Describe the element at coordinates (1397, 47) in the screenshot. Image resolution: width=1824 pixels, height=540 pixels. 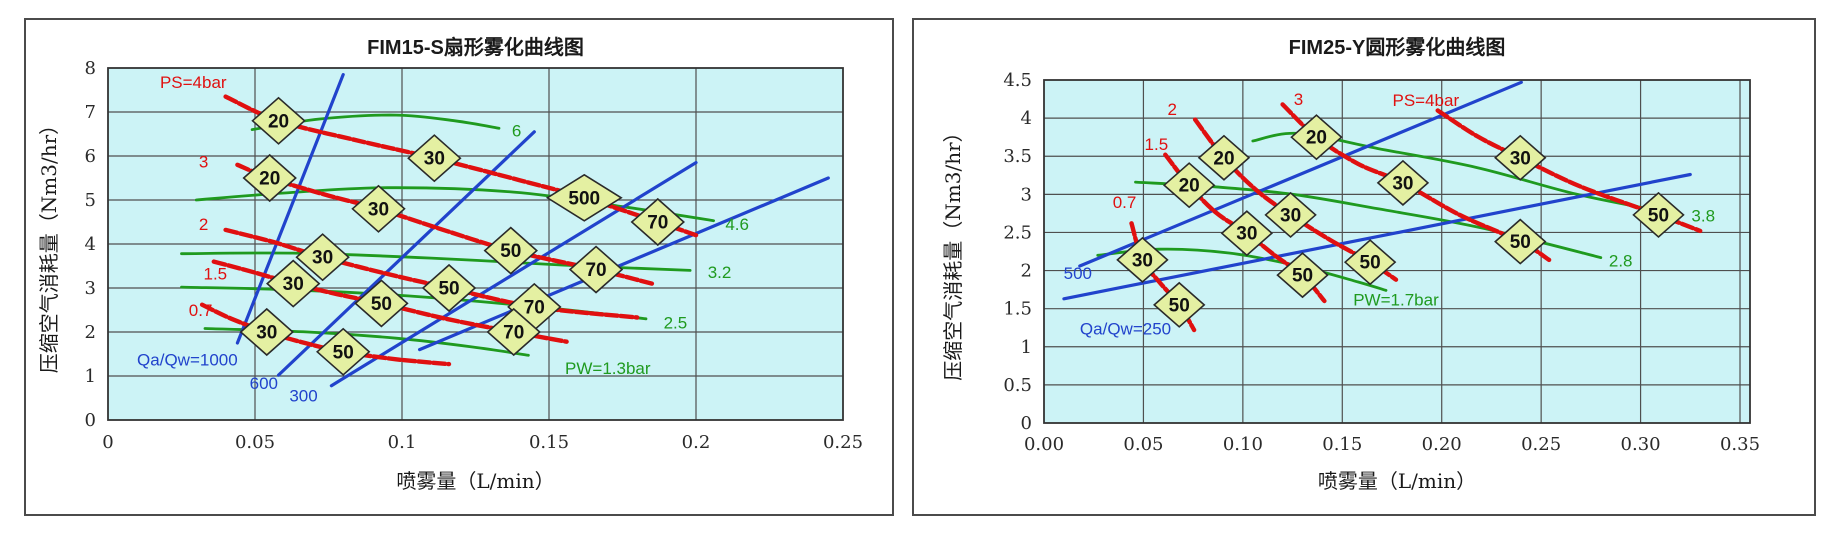
I see `chart-title: FIM25-Y圆形雾化曲线图` at that location.